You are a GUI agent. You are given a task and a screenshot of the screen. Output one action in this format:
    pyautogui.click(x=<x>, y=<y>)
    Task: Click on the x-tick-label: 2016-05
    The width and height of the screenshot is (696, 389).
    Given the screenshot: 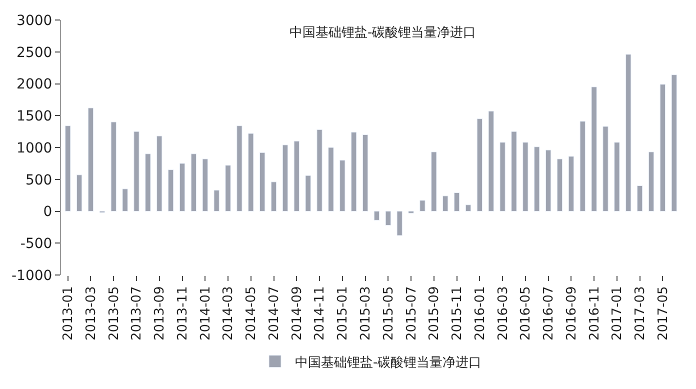 What is the action you would take?
    pyautogui.click(x=526, y=313)
    